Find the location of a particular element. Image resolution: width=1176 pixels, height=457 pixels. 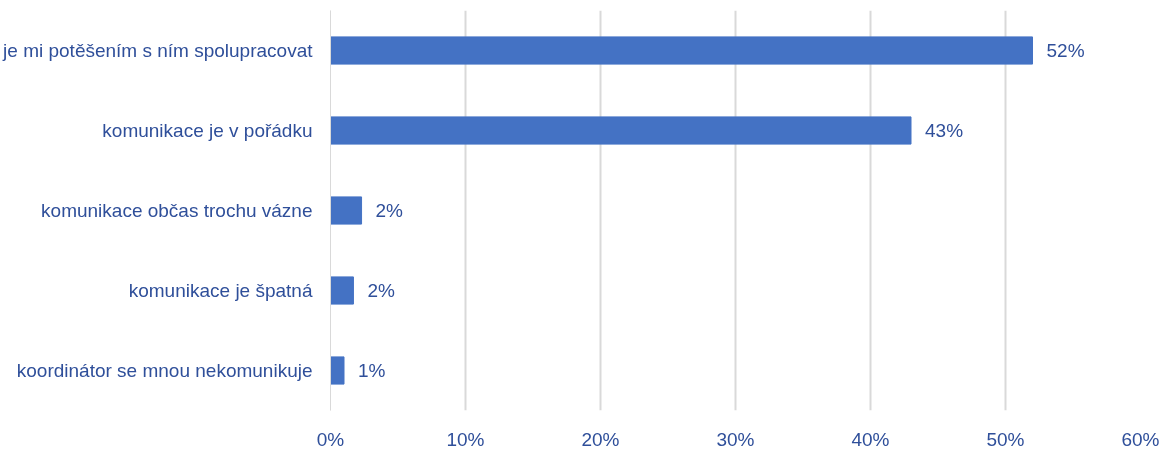

data-label: 43% is located at coordinates (944, 130).